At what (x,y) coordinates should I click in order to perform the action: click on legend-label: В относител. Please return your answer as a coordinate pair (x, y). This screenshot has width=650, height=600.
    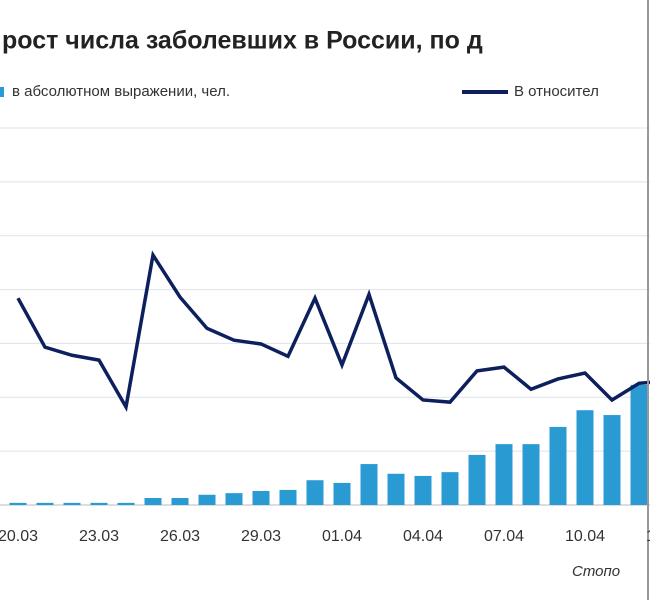
    Looking at the image, I should click on (556, 91).